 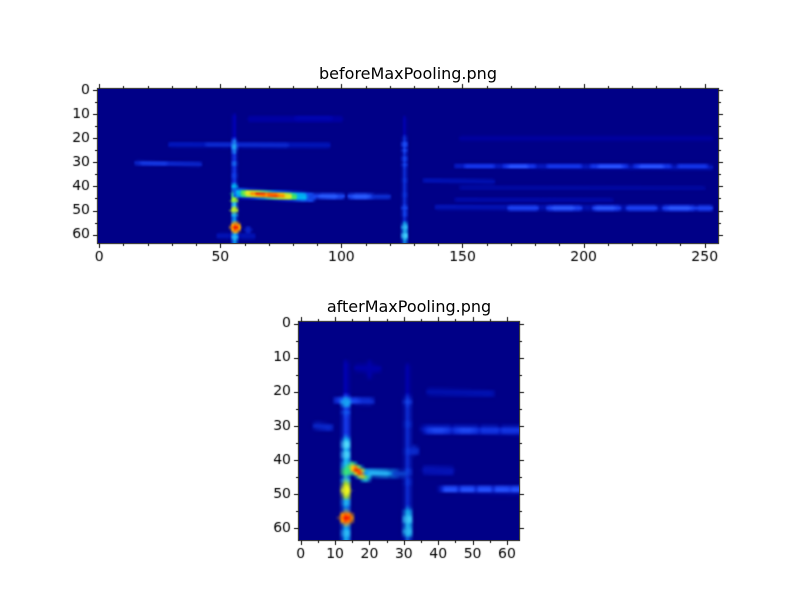 I want to click on plot-title-after: afterMaxPooling.png, so click(x=409, y=306).